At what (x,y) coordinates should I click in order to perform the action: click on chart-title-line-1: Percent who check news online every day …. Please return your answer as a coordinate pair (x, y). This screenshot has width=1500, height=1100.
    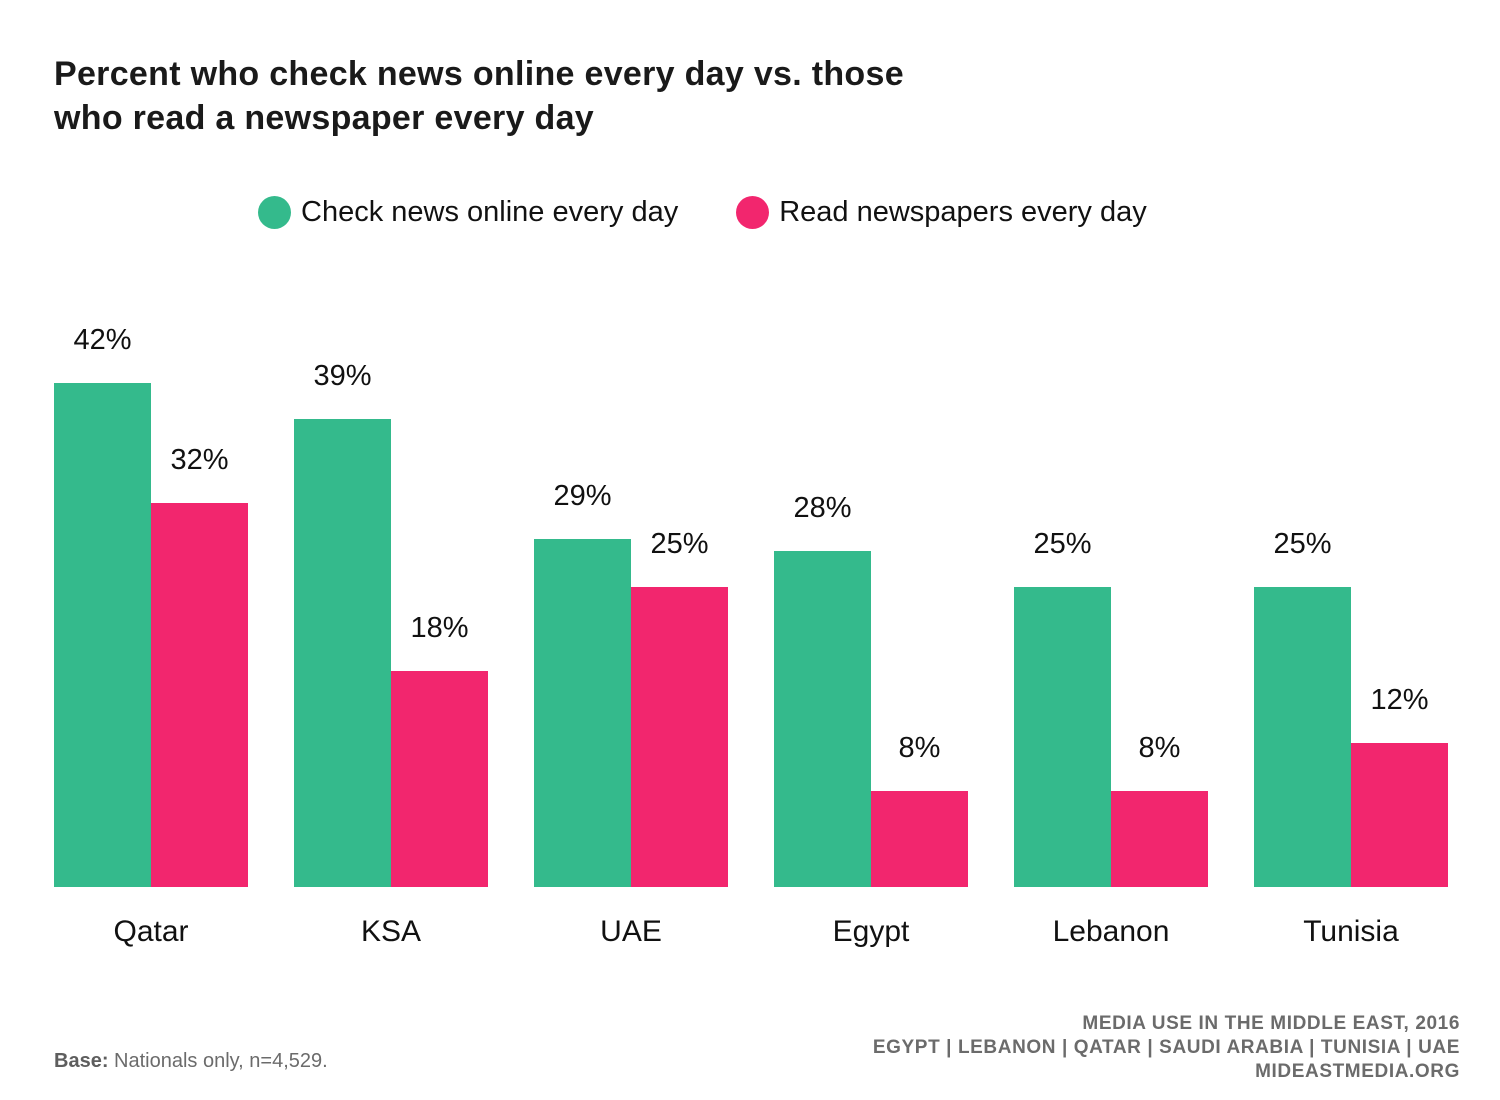
    Looking at the image, I should click on (479, 74).